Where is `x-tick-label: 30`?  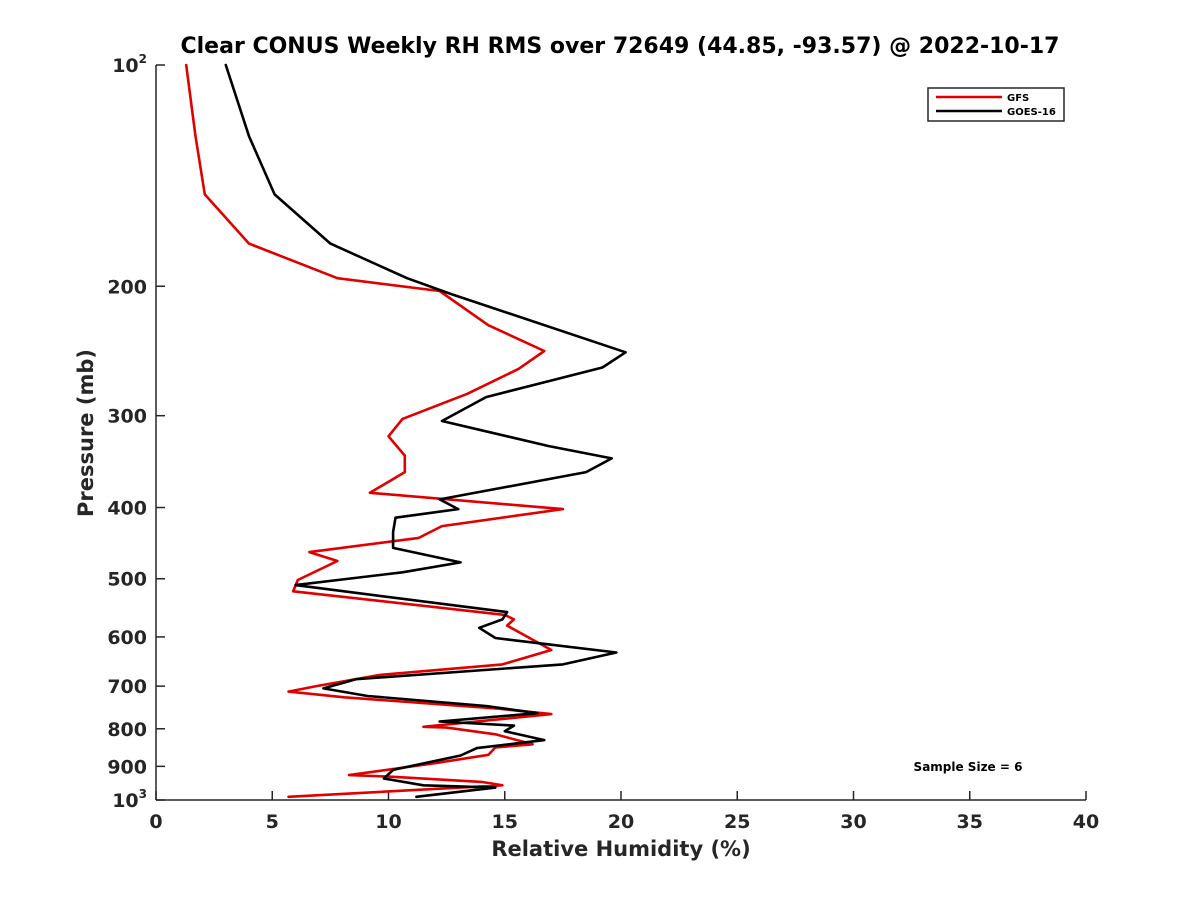 x-tick-label: 30 is located at coordinates (853, 822).